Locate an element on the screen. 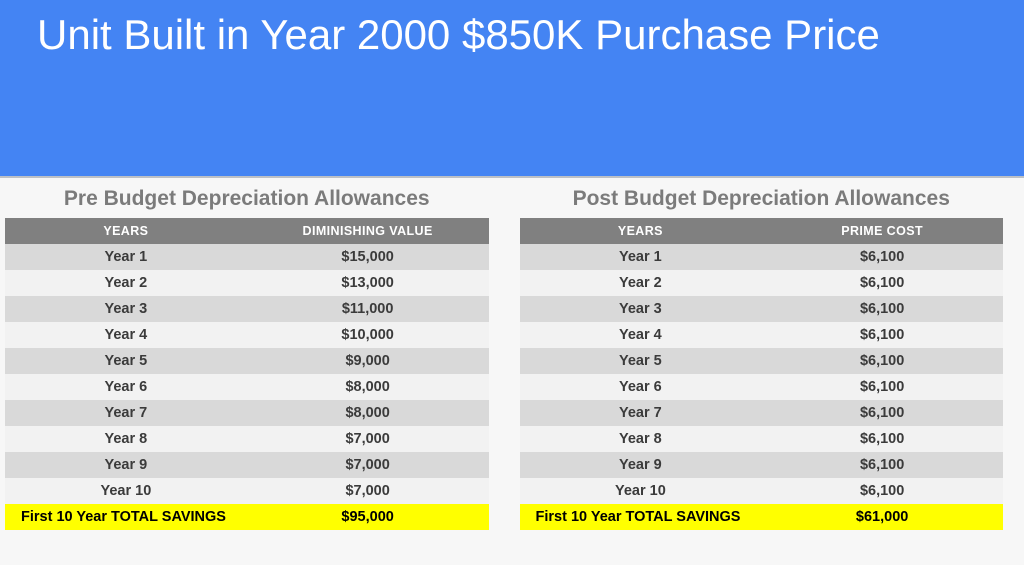 This screenshot has width=1024, height=565. value-cell: $10,000 is located at coordinates (367, 335).